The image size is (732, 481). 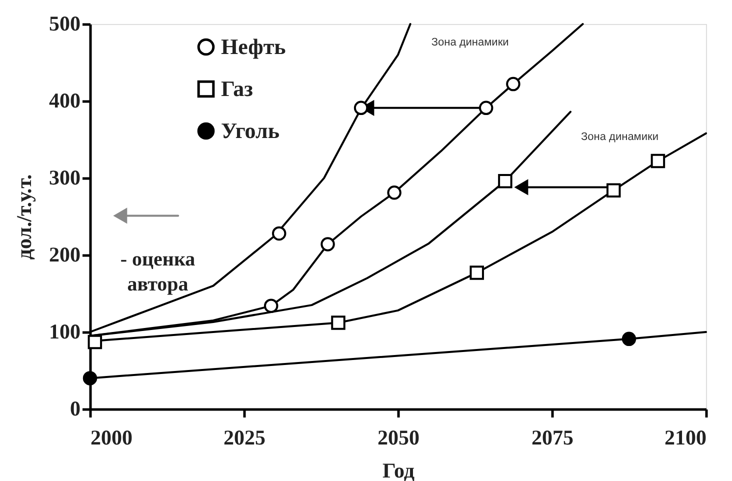 What do you see at coordinates (399, 438) in the screenshot?
I see `x-tick-label: 2050` at bounding box center [399, 438].